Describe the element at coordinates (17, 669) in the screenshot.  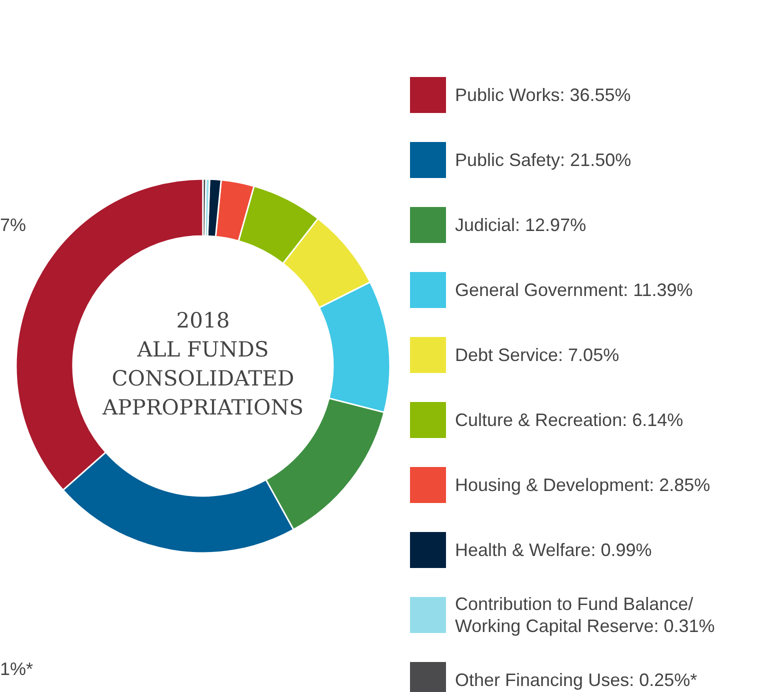
I see `text: 1%*` at that location.